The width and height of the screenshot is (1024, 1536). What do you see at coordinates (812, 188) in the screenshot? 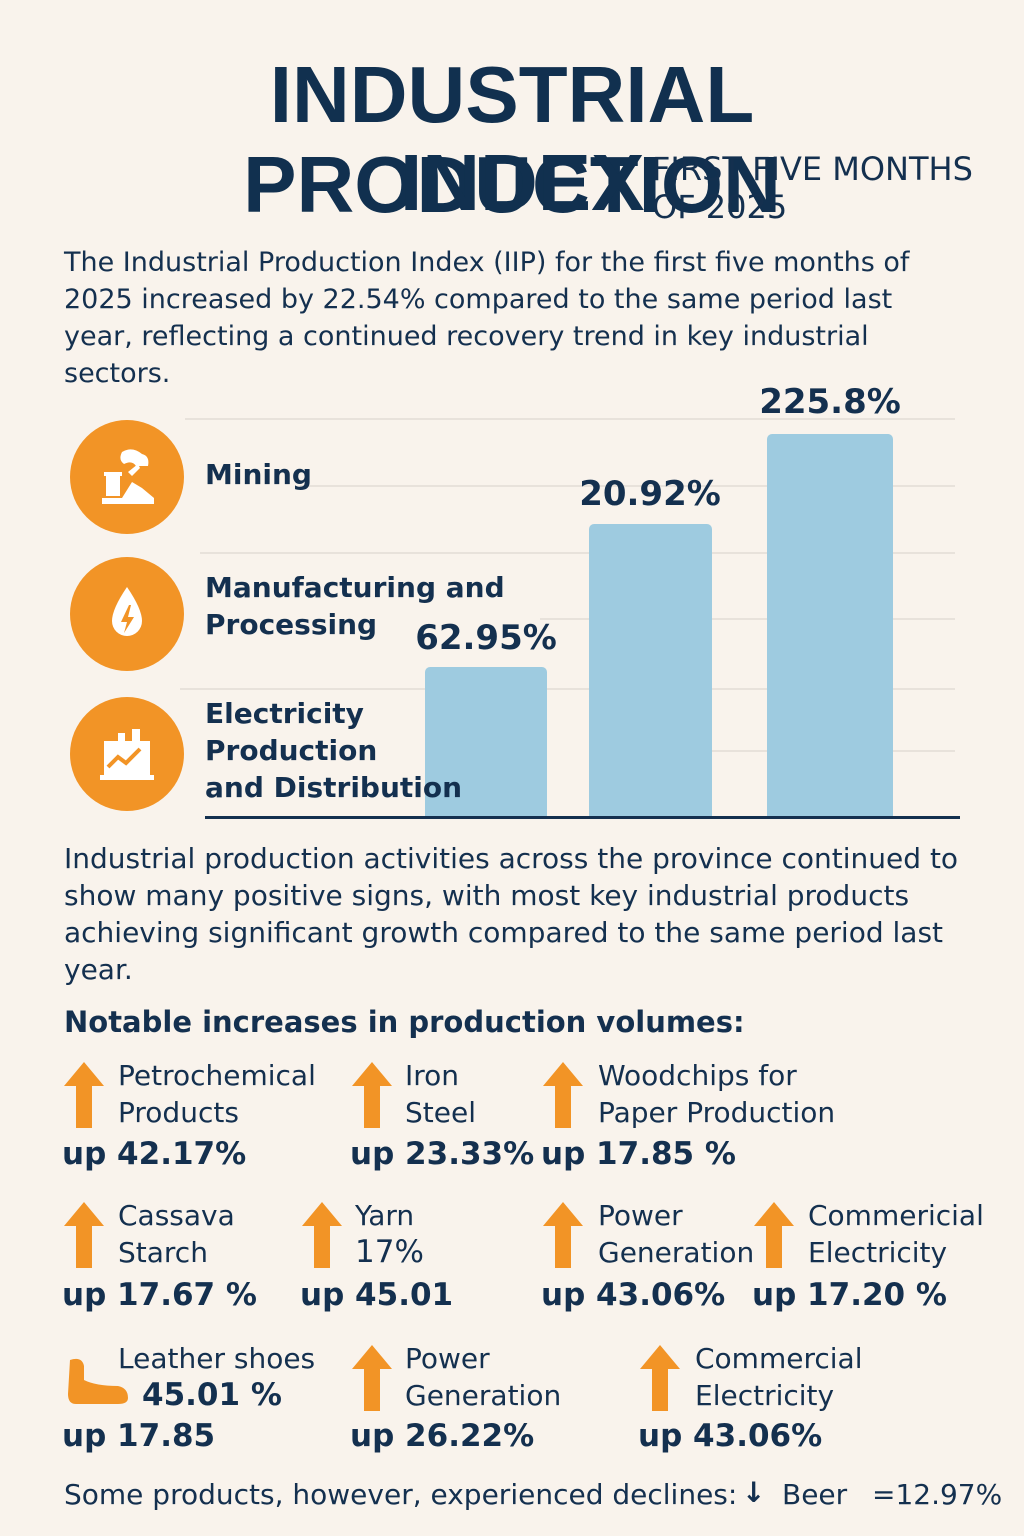
I see `subtitle: FIRST FIVE MONTHS OF 2025` at bounding box center [812, 188].